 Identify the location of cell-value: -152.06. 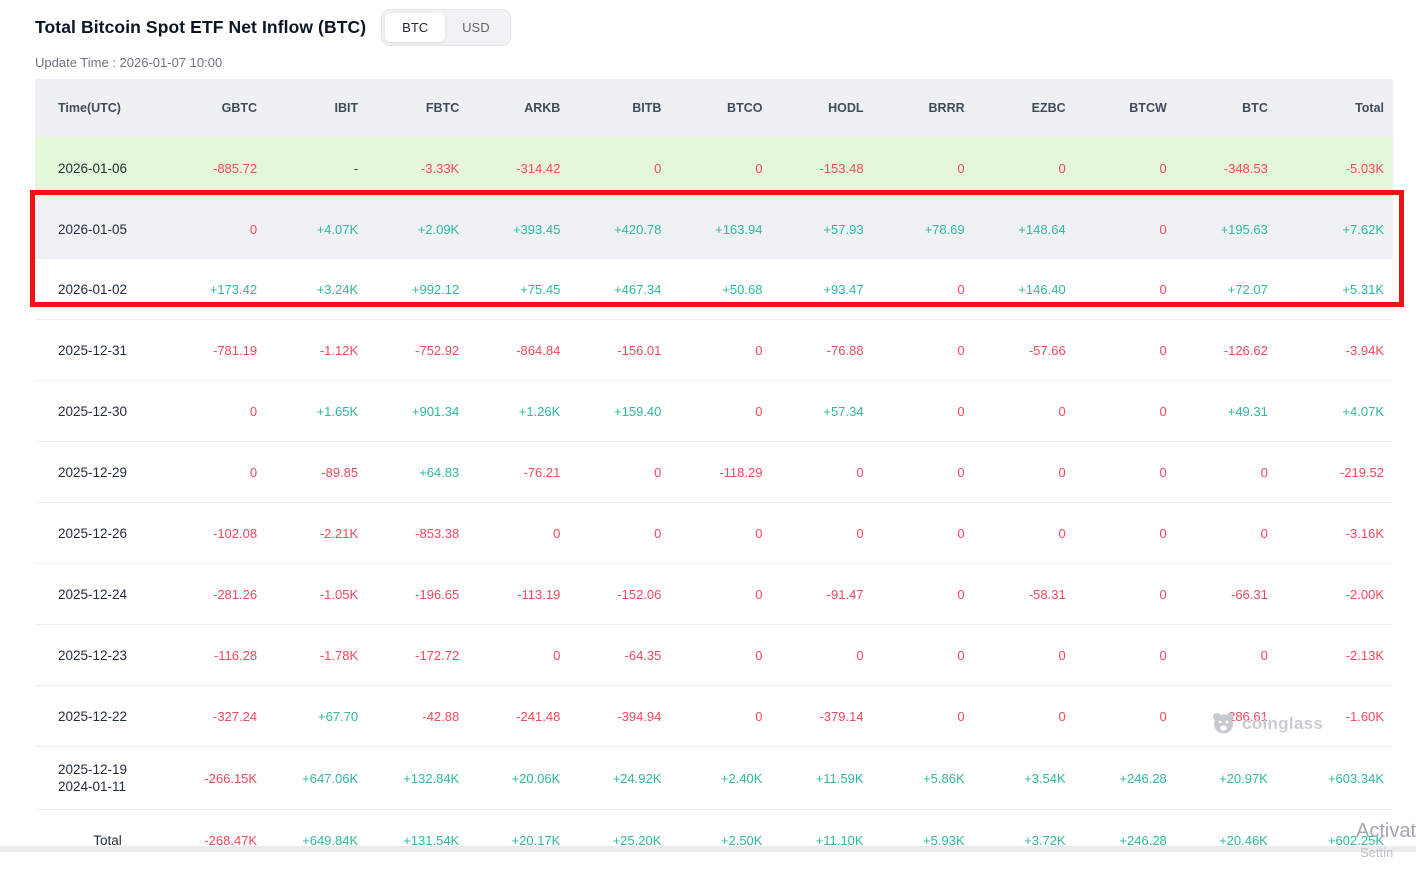
(634, 594).